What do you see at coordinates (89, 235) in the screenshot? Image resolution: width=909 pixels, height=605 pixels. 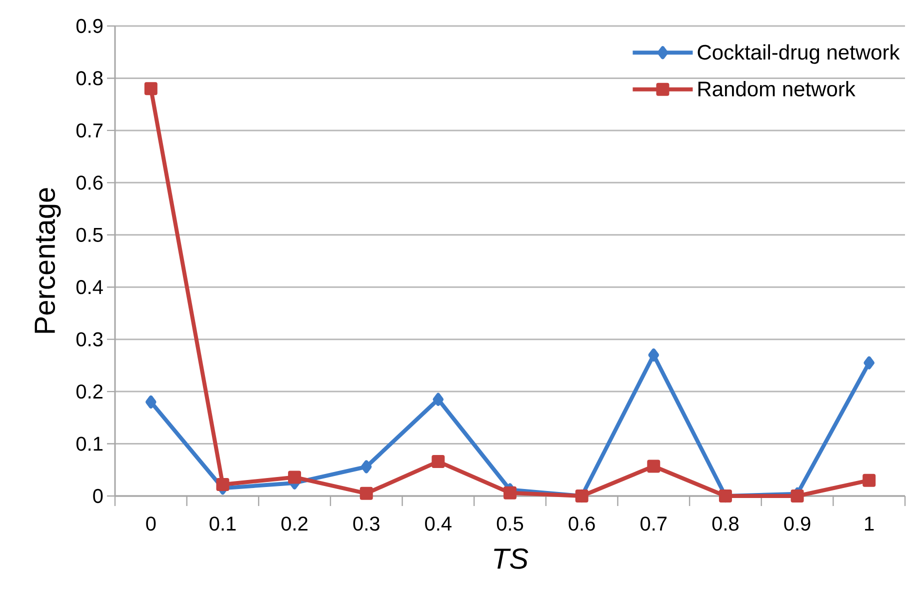 I see `y-tick-label: 0.5` at bounding box center [89, 235].